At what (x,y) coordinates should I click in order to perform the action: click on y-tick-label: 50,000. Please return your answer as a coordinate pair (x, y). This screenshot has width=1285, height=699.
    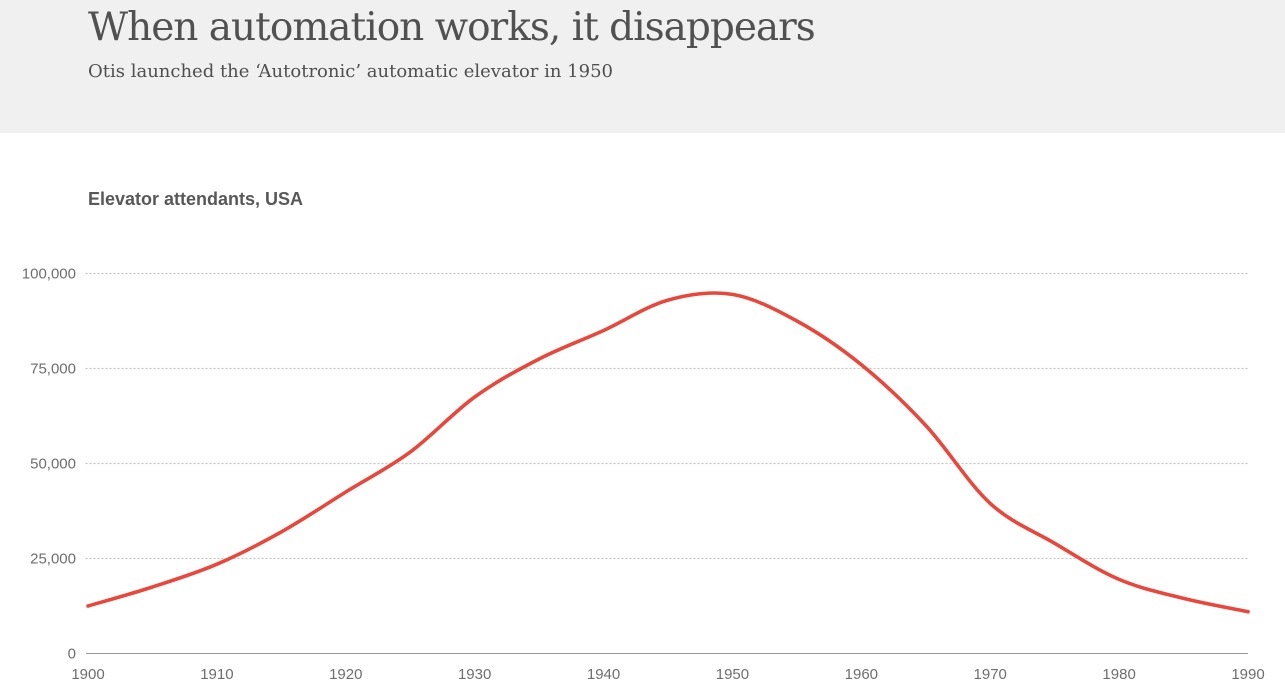
    Looking at the image, I should click on (53, 464).